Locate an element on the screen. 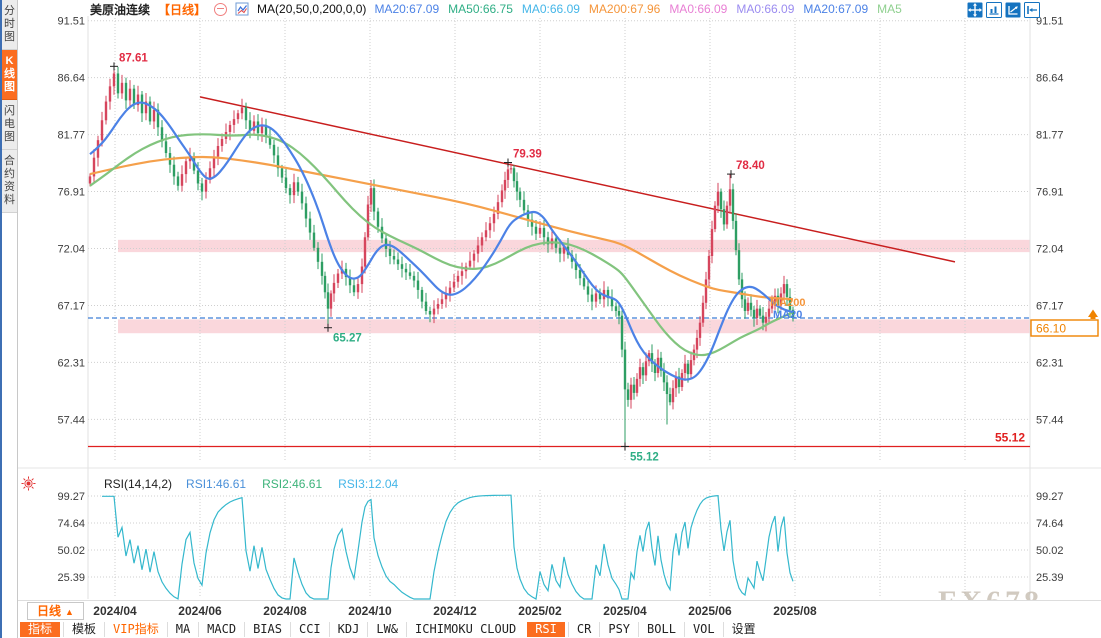 This screenshot has height=638, width=1101. sidebar-tab-合约资料: 合约资料 is located at coordinates (9, 181).